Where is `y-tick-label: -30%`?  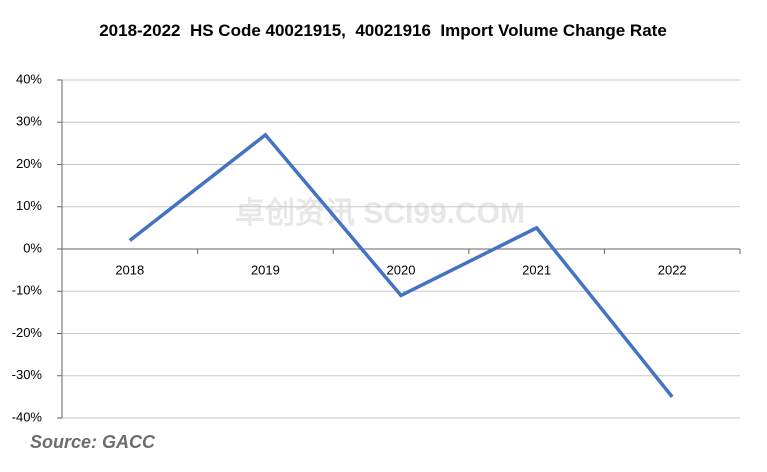
y-tick-label: -30% is located at coordinates (27, 374).